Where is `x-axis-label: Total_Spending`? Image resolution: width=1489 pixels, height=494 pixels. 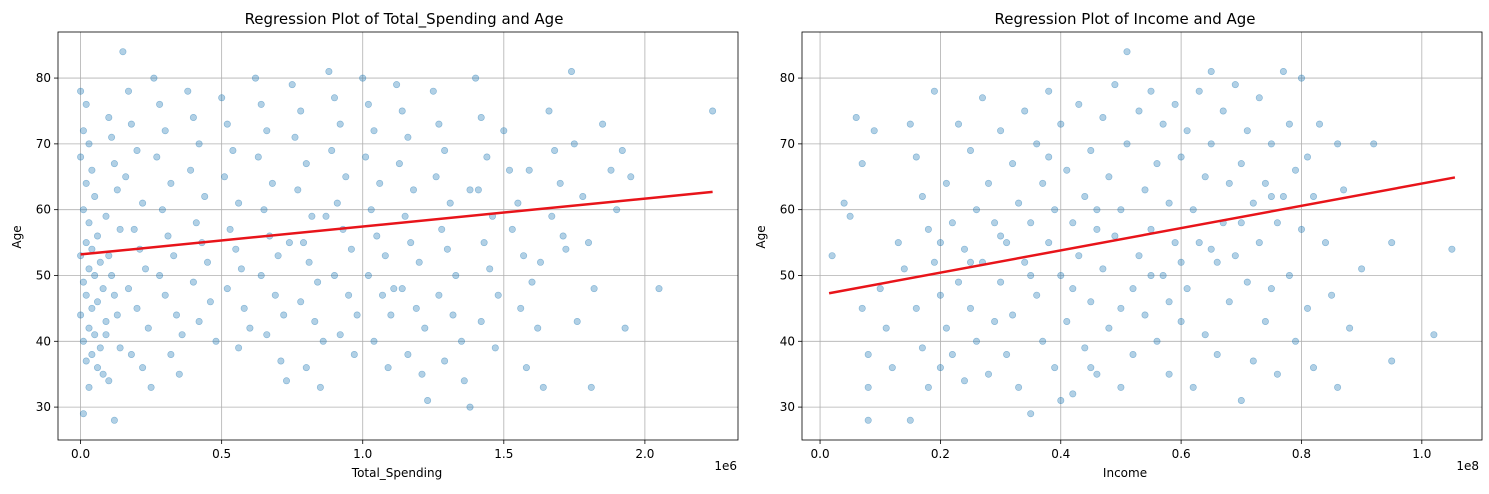 x-axis-label: Total_Spending is located at coordinates (396, 473).